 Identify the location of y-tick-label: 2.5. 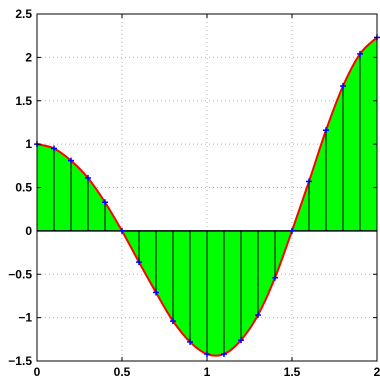
(23, 14).